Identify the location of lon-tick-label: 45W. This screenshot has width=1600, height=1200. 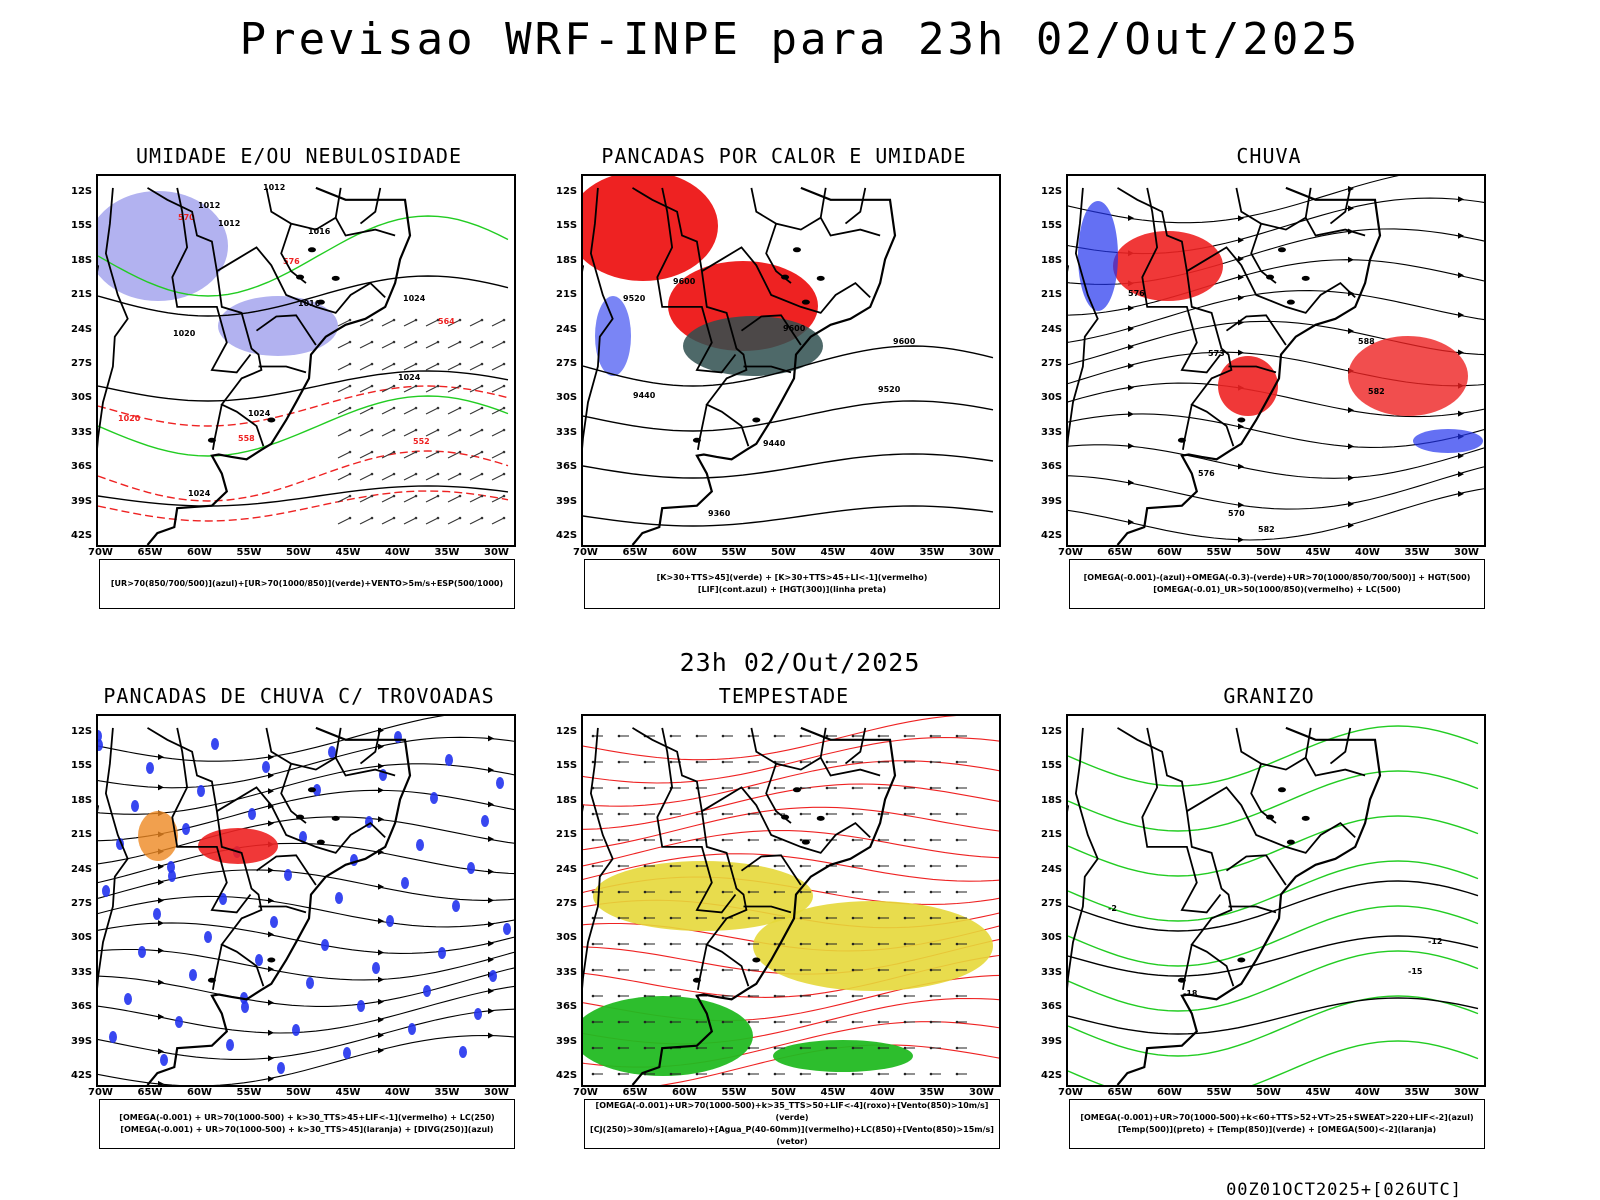
(348, 552).